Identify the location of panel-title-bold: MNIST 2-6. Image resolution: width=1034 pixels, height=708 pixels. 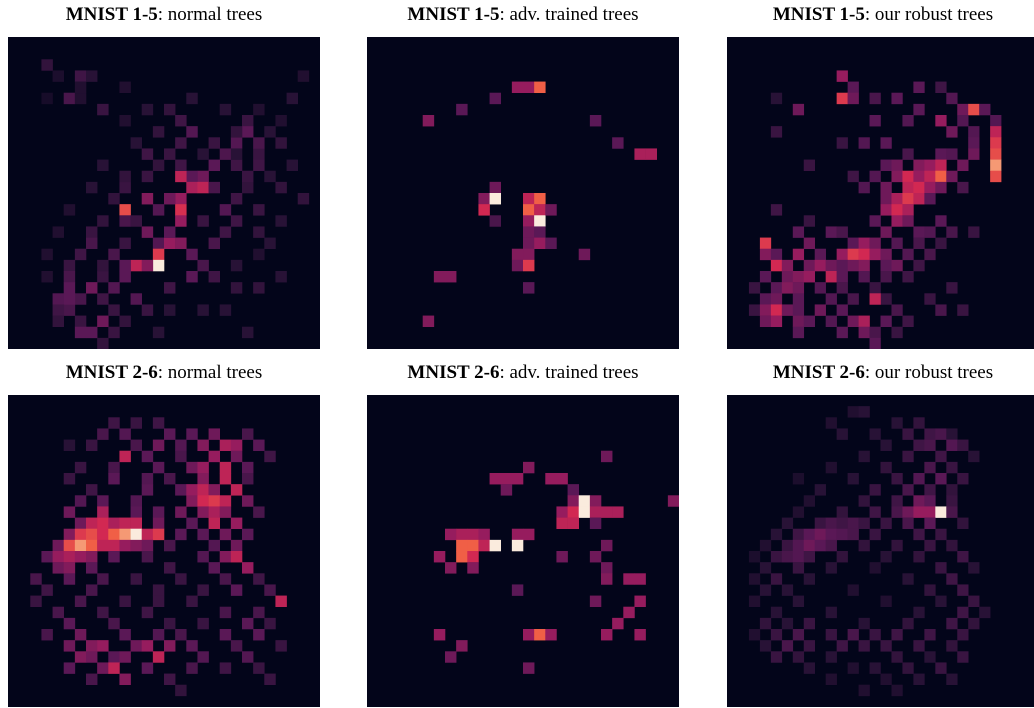
(111, 372).